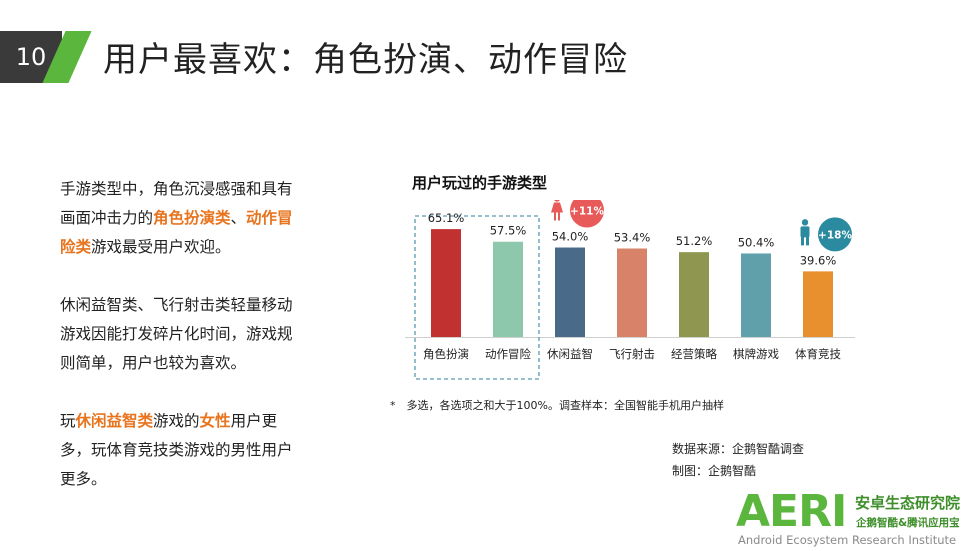 This screenshot has height=551, width=980. What do you see at coordinates (107, 218) in the screenshot?
I see `para1-line2-a: 画面冲击力的` at bounding box center [107, 218].